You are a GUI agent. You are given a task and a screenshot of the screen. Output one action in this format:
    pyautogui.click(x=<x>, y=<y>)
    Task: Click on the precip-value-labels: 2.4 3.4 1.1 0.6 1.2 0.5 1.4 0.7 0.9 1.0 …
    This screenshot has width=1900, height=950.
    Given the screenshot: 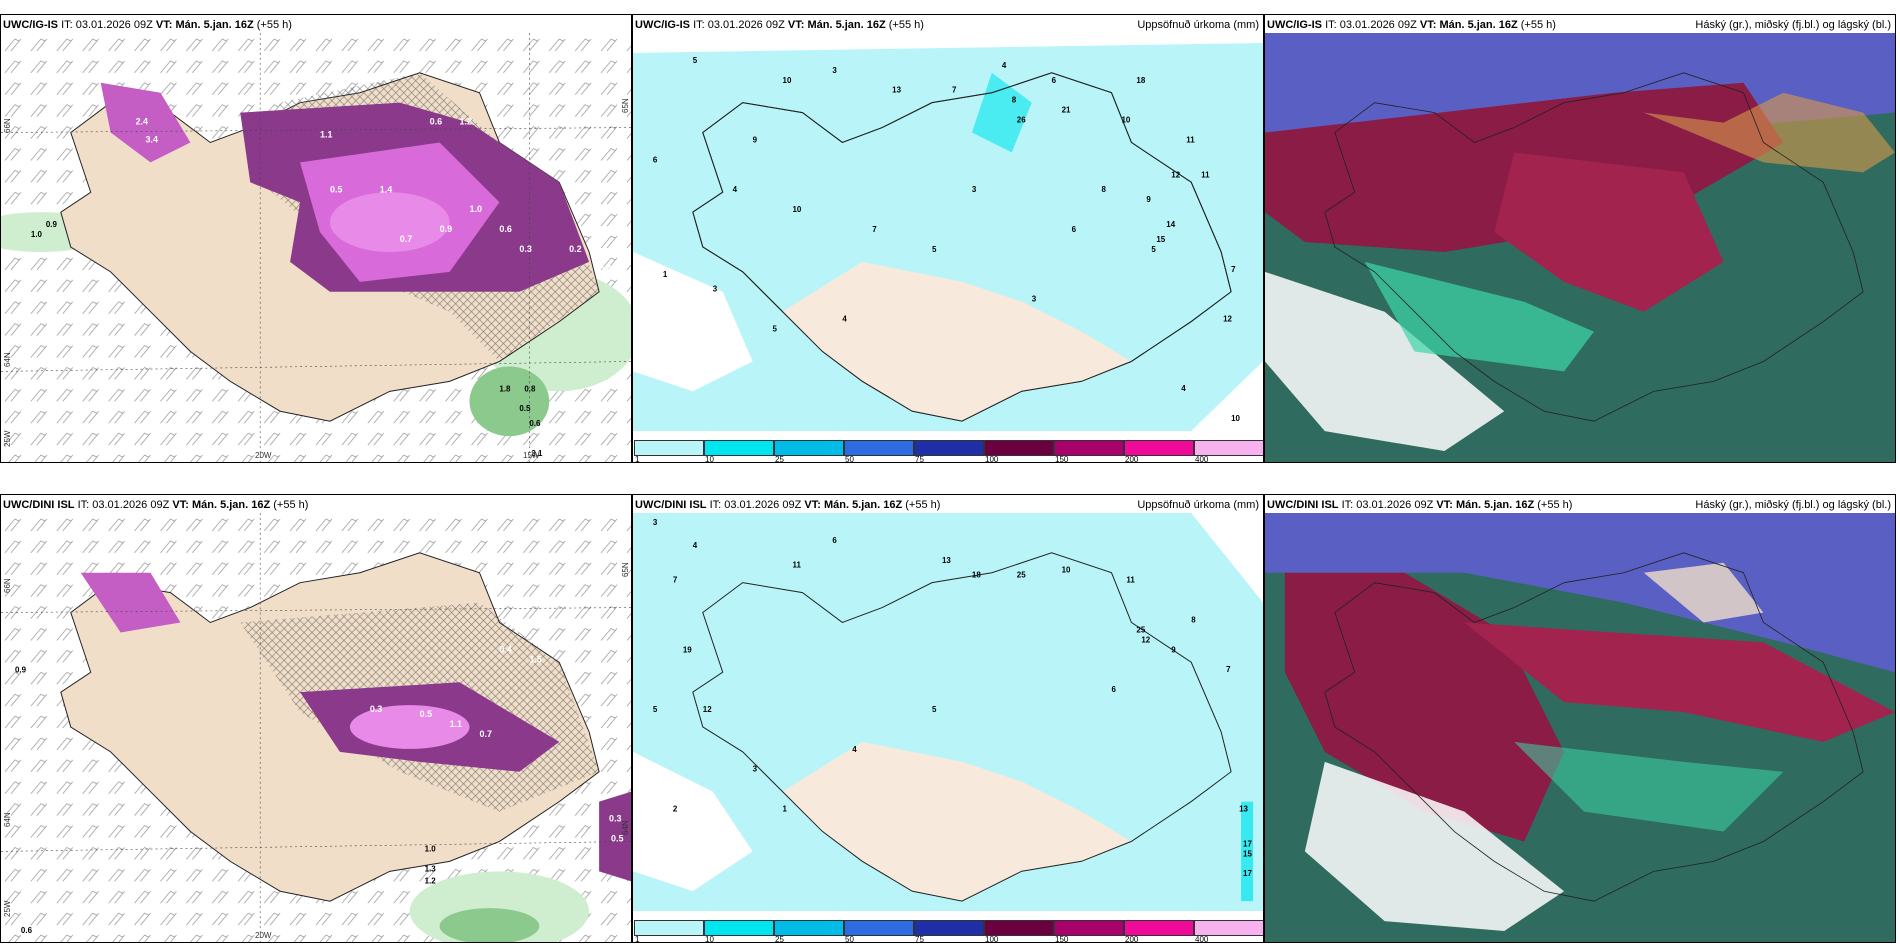 What is the action you would take?
    pyautogui.click(x=321, y=287)
    